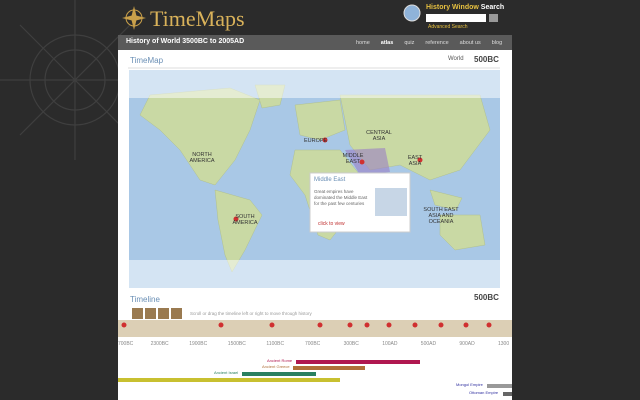  I want to click on nav-link: atlas, so click(387, 43).